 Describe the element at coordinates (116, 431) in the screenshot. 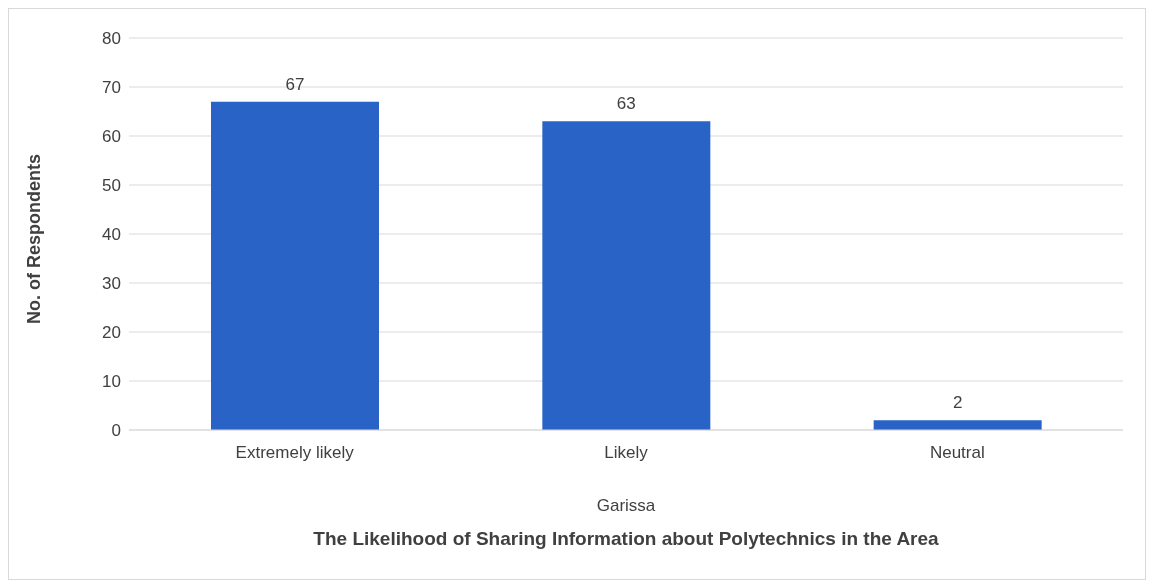

I see `y-tick-label: 0` at that location.